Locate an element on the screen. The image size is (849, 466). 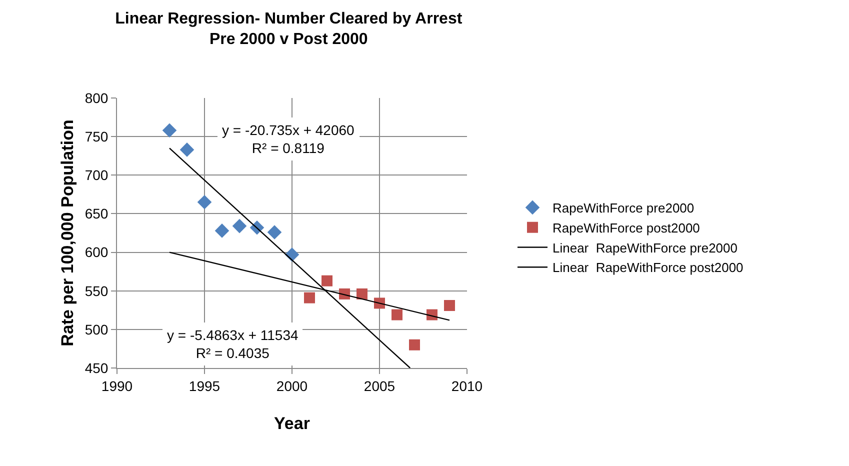
y-tick-label: 650 is located at coordinates (96, 214).